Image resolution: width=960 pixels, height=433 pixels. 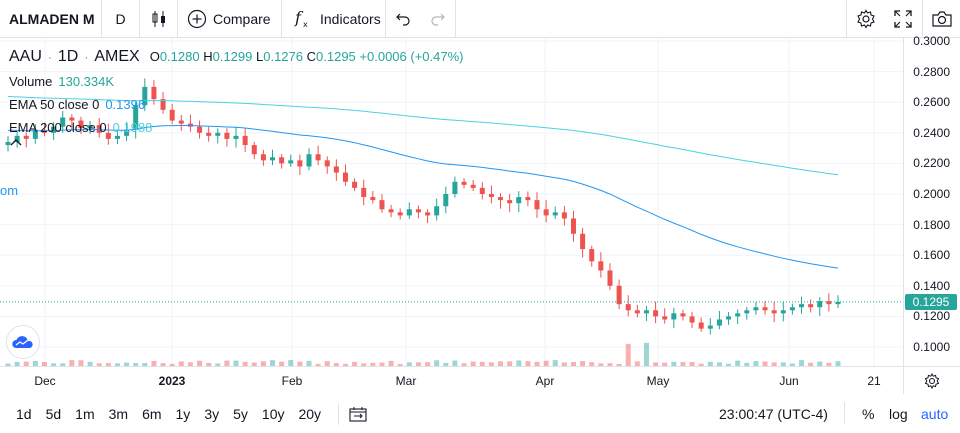 I want to click on legend-interval: 1D, so click(x=68, y=56).